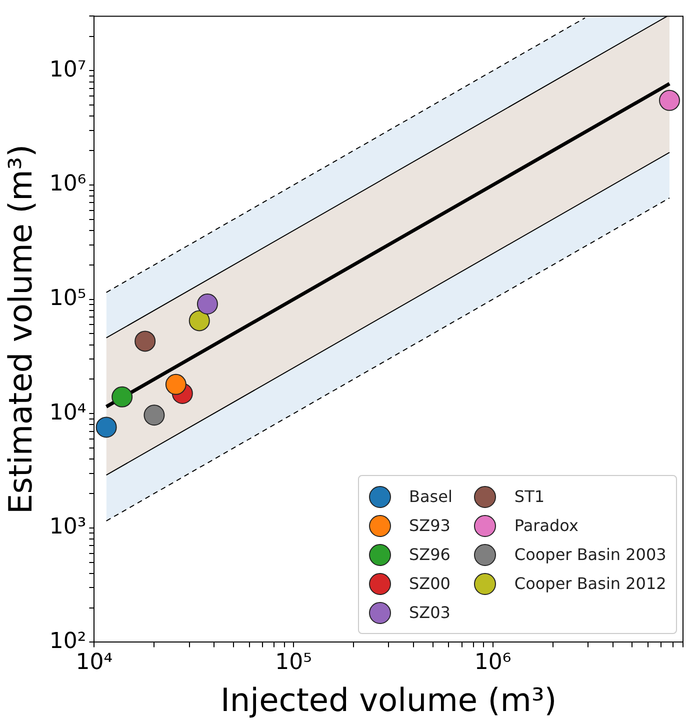  What do you see at coordinates (67, 69) in the screenshot?
I see `y-tick-label: 10⁷` at bounding box center [67, 69].